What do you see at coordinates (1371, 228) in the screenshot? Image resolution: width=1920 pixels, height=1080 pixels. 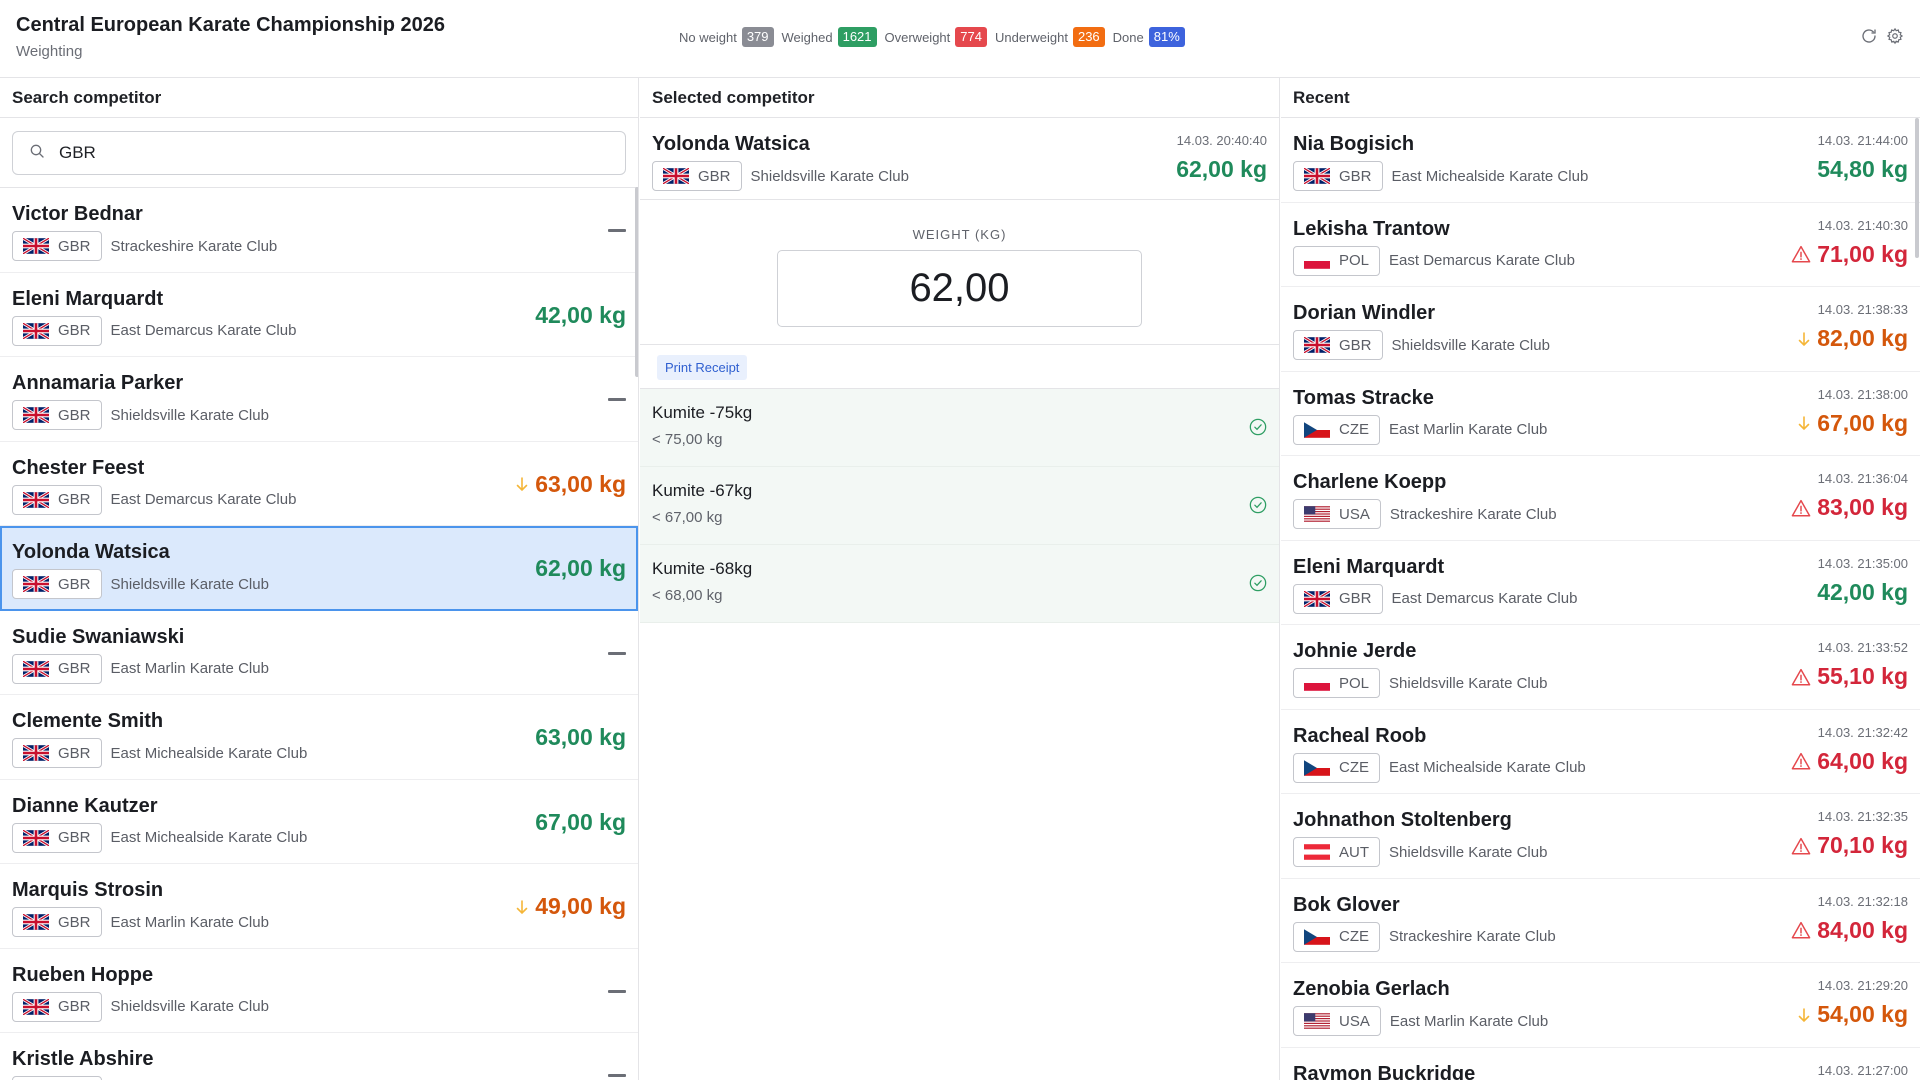 I see `competitor-name: Lekisha Trantow` at bounding box center [1371, 228].